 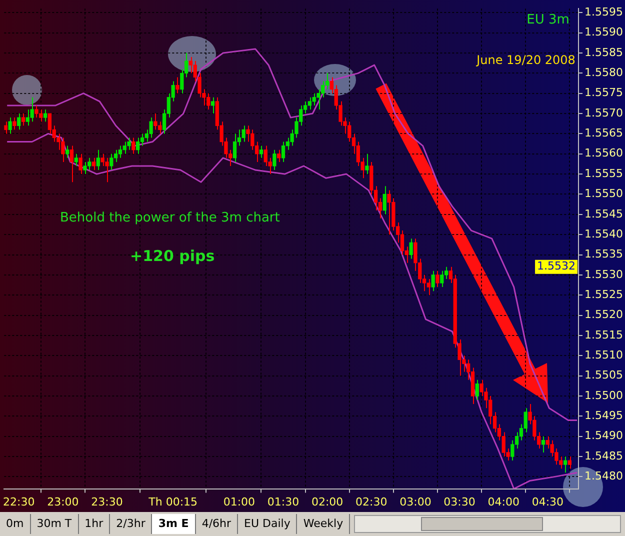 I want to click on y-tick-label: 1.5480, so click(x=604, y=476).